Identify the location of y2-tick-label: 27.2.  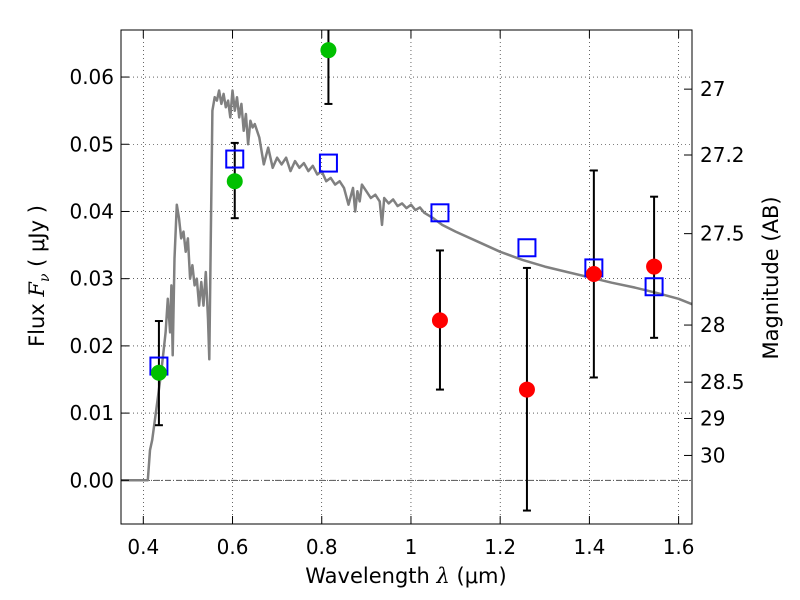
(722, 155).